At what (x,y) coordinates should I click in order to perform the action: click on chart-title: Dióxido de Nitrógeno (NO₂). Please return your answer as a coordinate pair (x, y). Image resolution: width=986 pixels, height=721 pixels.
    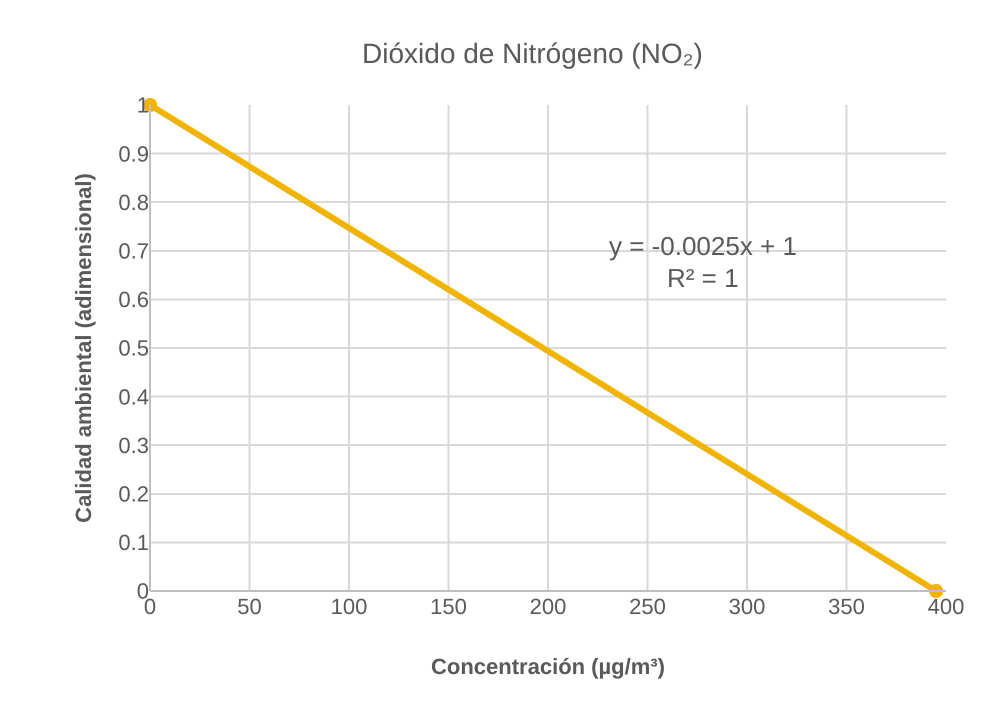
    Looking at the image, I should click on (532, 53).